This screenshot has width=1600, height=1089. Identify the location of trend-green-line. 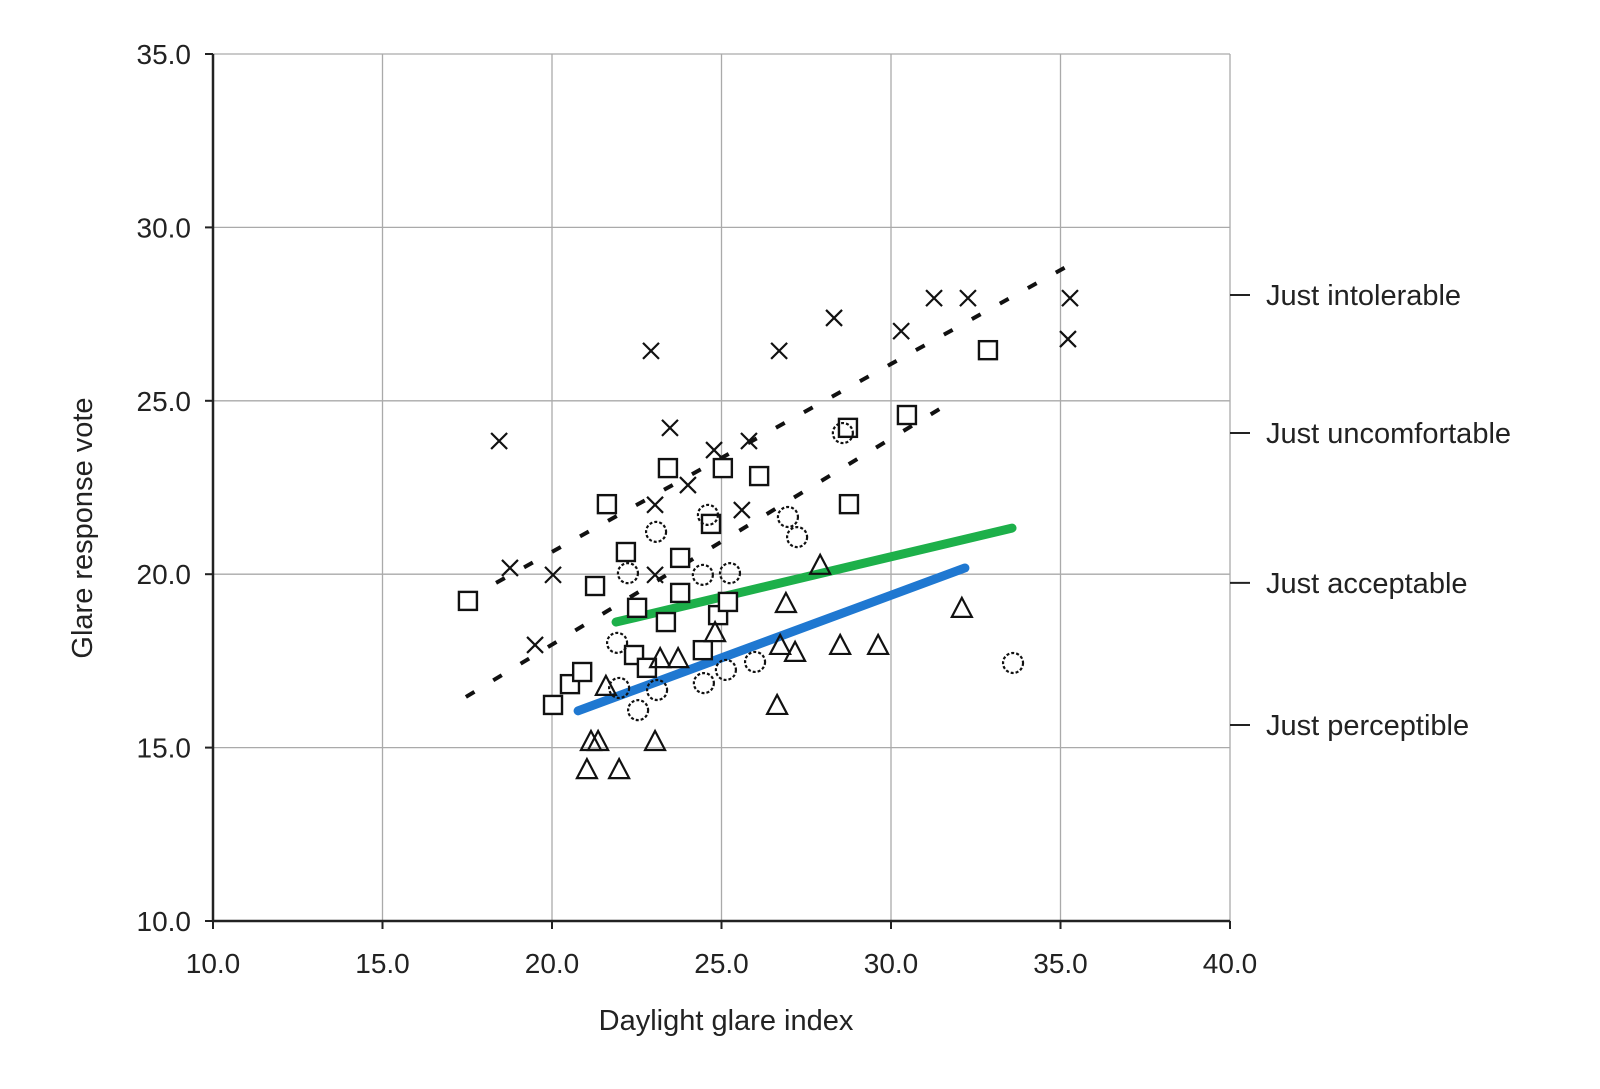
(814, 575).